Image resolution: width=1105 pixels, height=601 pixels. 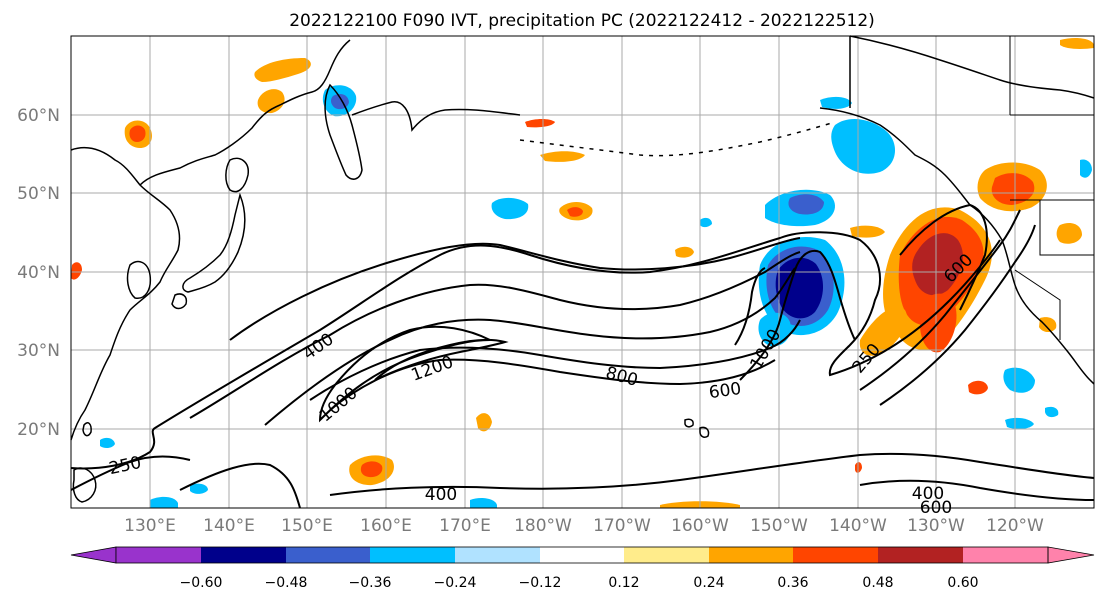 What do you see at coordinates (455, 583) in the screenshot?
I see `colorbar-tick-label: −0.24` at bounding box center [455, 583].